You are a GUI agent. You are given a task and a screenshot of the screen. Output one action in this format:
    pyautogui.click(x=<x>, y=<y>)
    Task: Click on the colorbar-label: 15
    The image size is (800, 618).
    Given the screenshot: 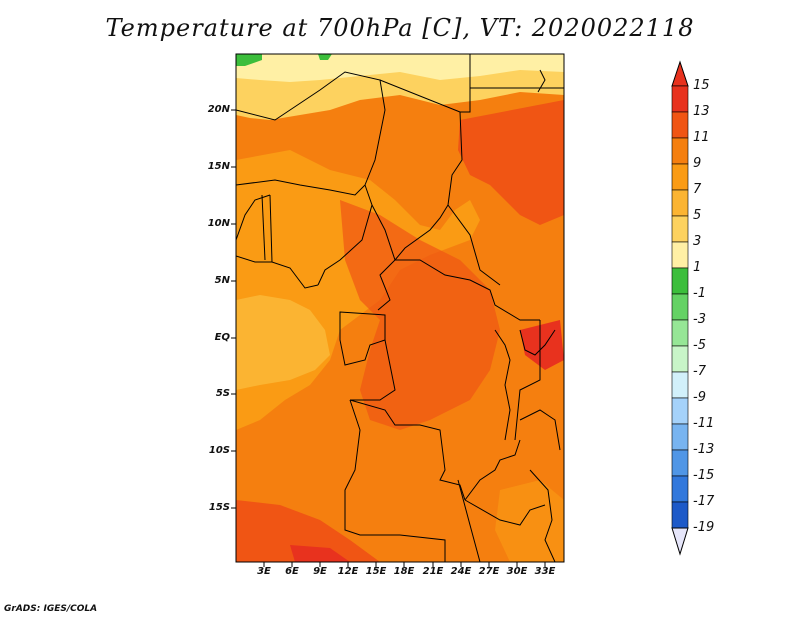 What is the action you would take?
    pyautogui.click(x=701, y=85)
    